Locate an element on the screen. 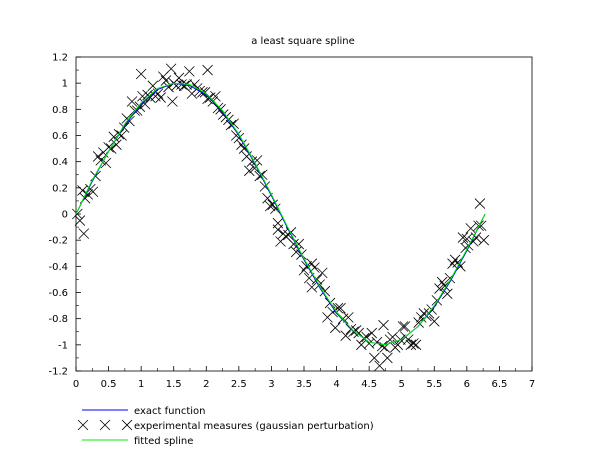 The image size is (610, 460). y-tick-label: 0 is located at coordinates (65, 215).